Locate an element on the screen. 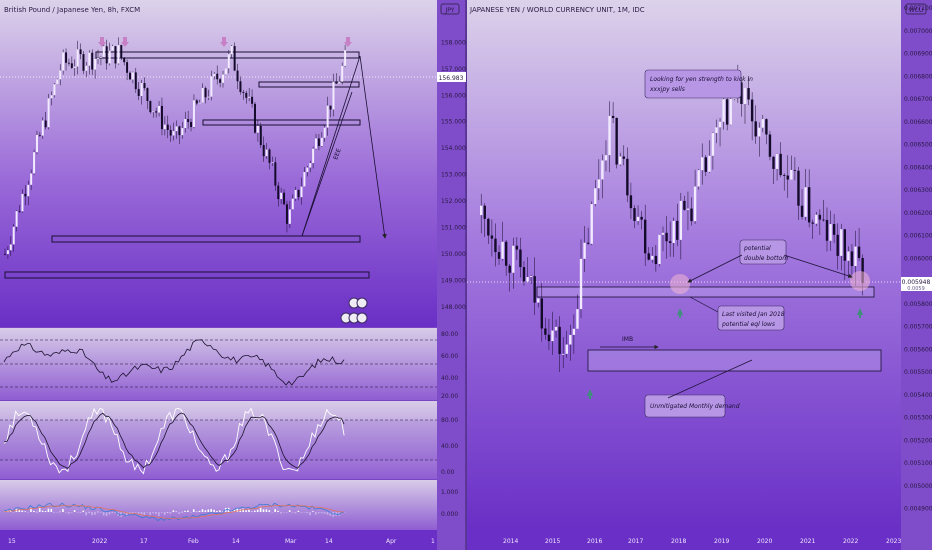  note-imb: IMB is located at coordinates (627, 339).